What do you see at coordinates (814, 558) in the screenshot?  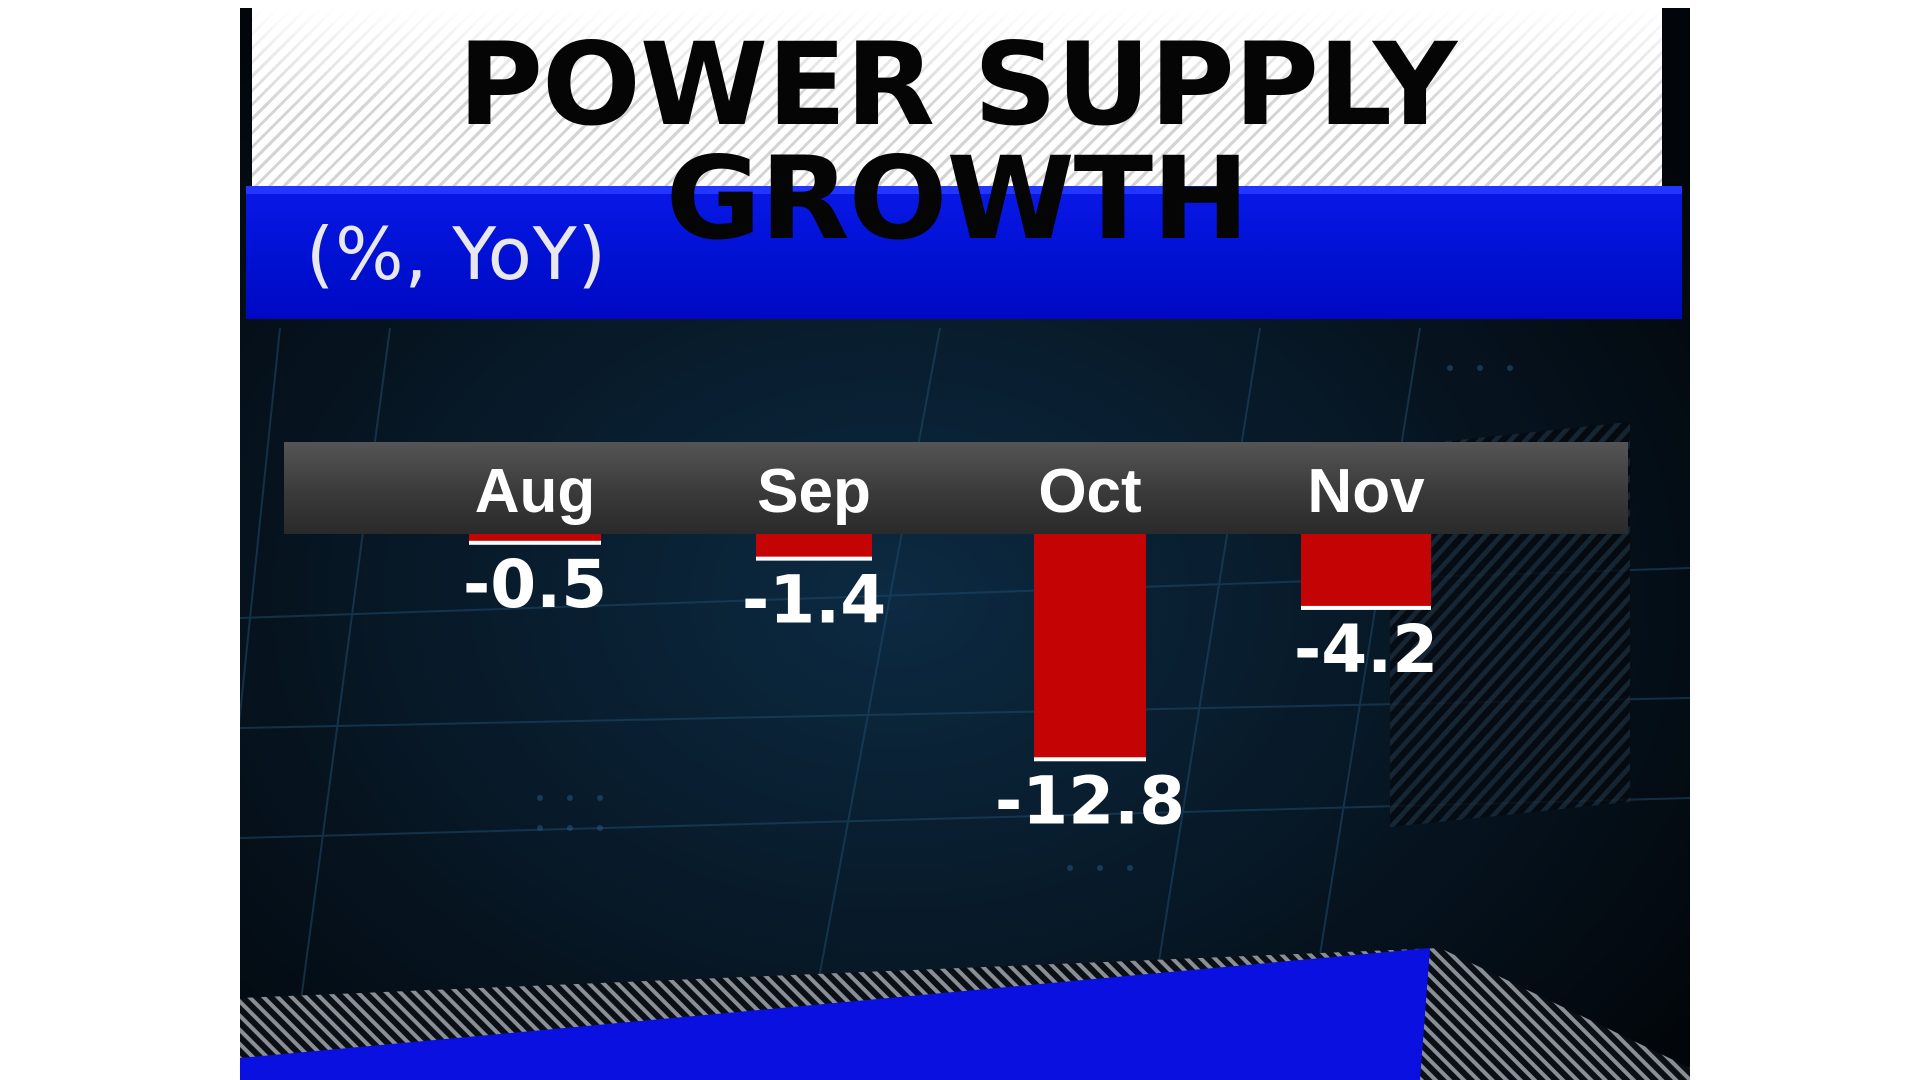 I see `bar-base-edge-sep` at bounding box center [814, 558].